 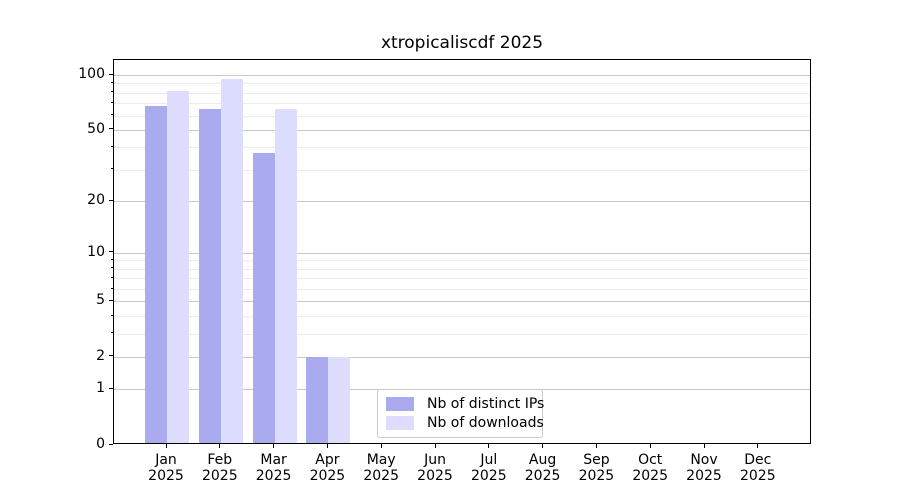 I want to click on x-tick-mark-may, so click(x=381, y=446).